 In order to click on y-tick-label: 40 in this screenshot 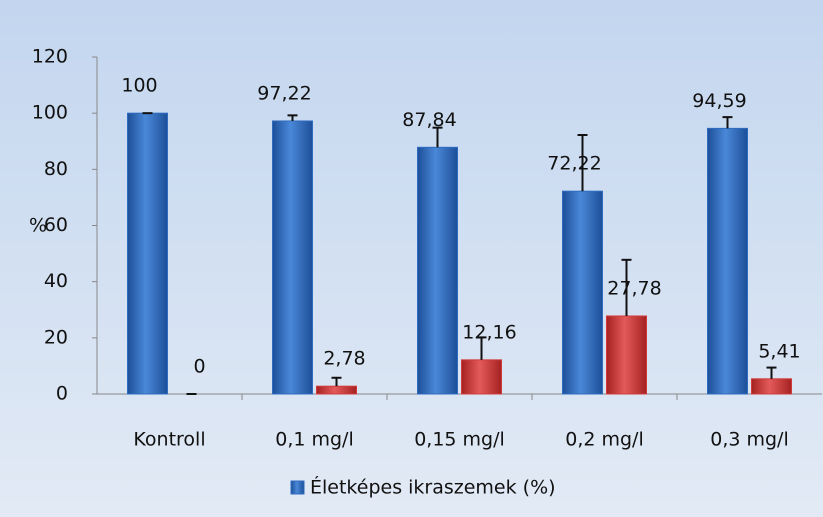, I will do `click(56, 281)`.